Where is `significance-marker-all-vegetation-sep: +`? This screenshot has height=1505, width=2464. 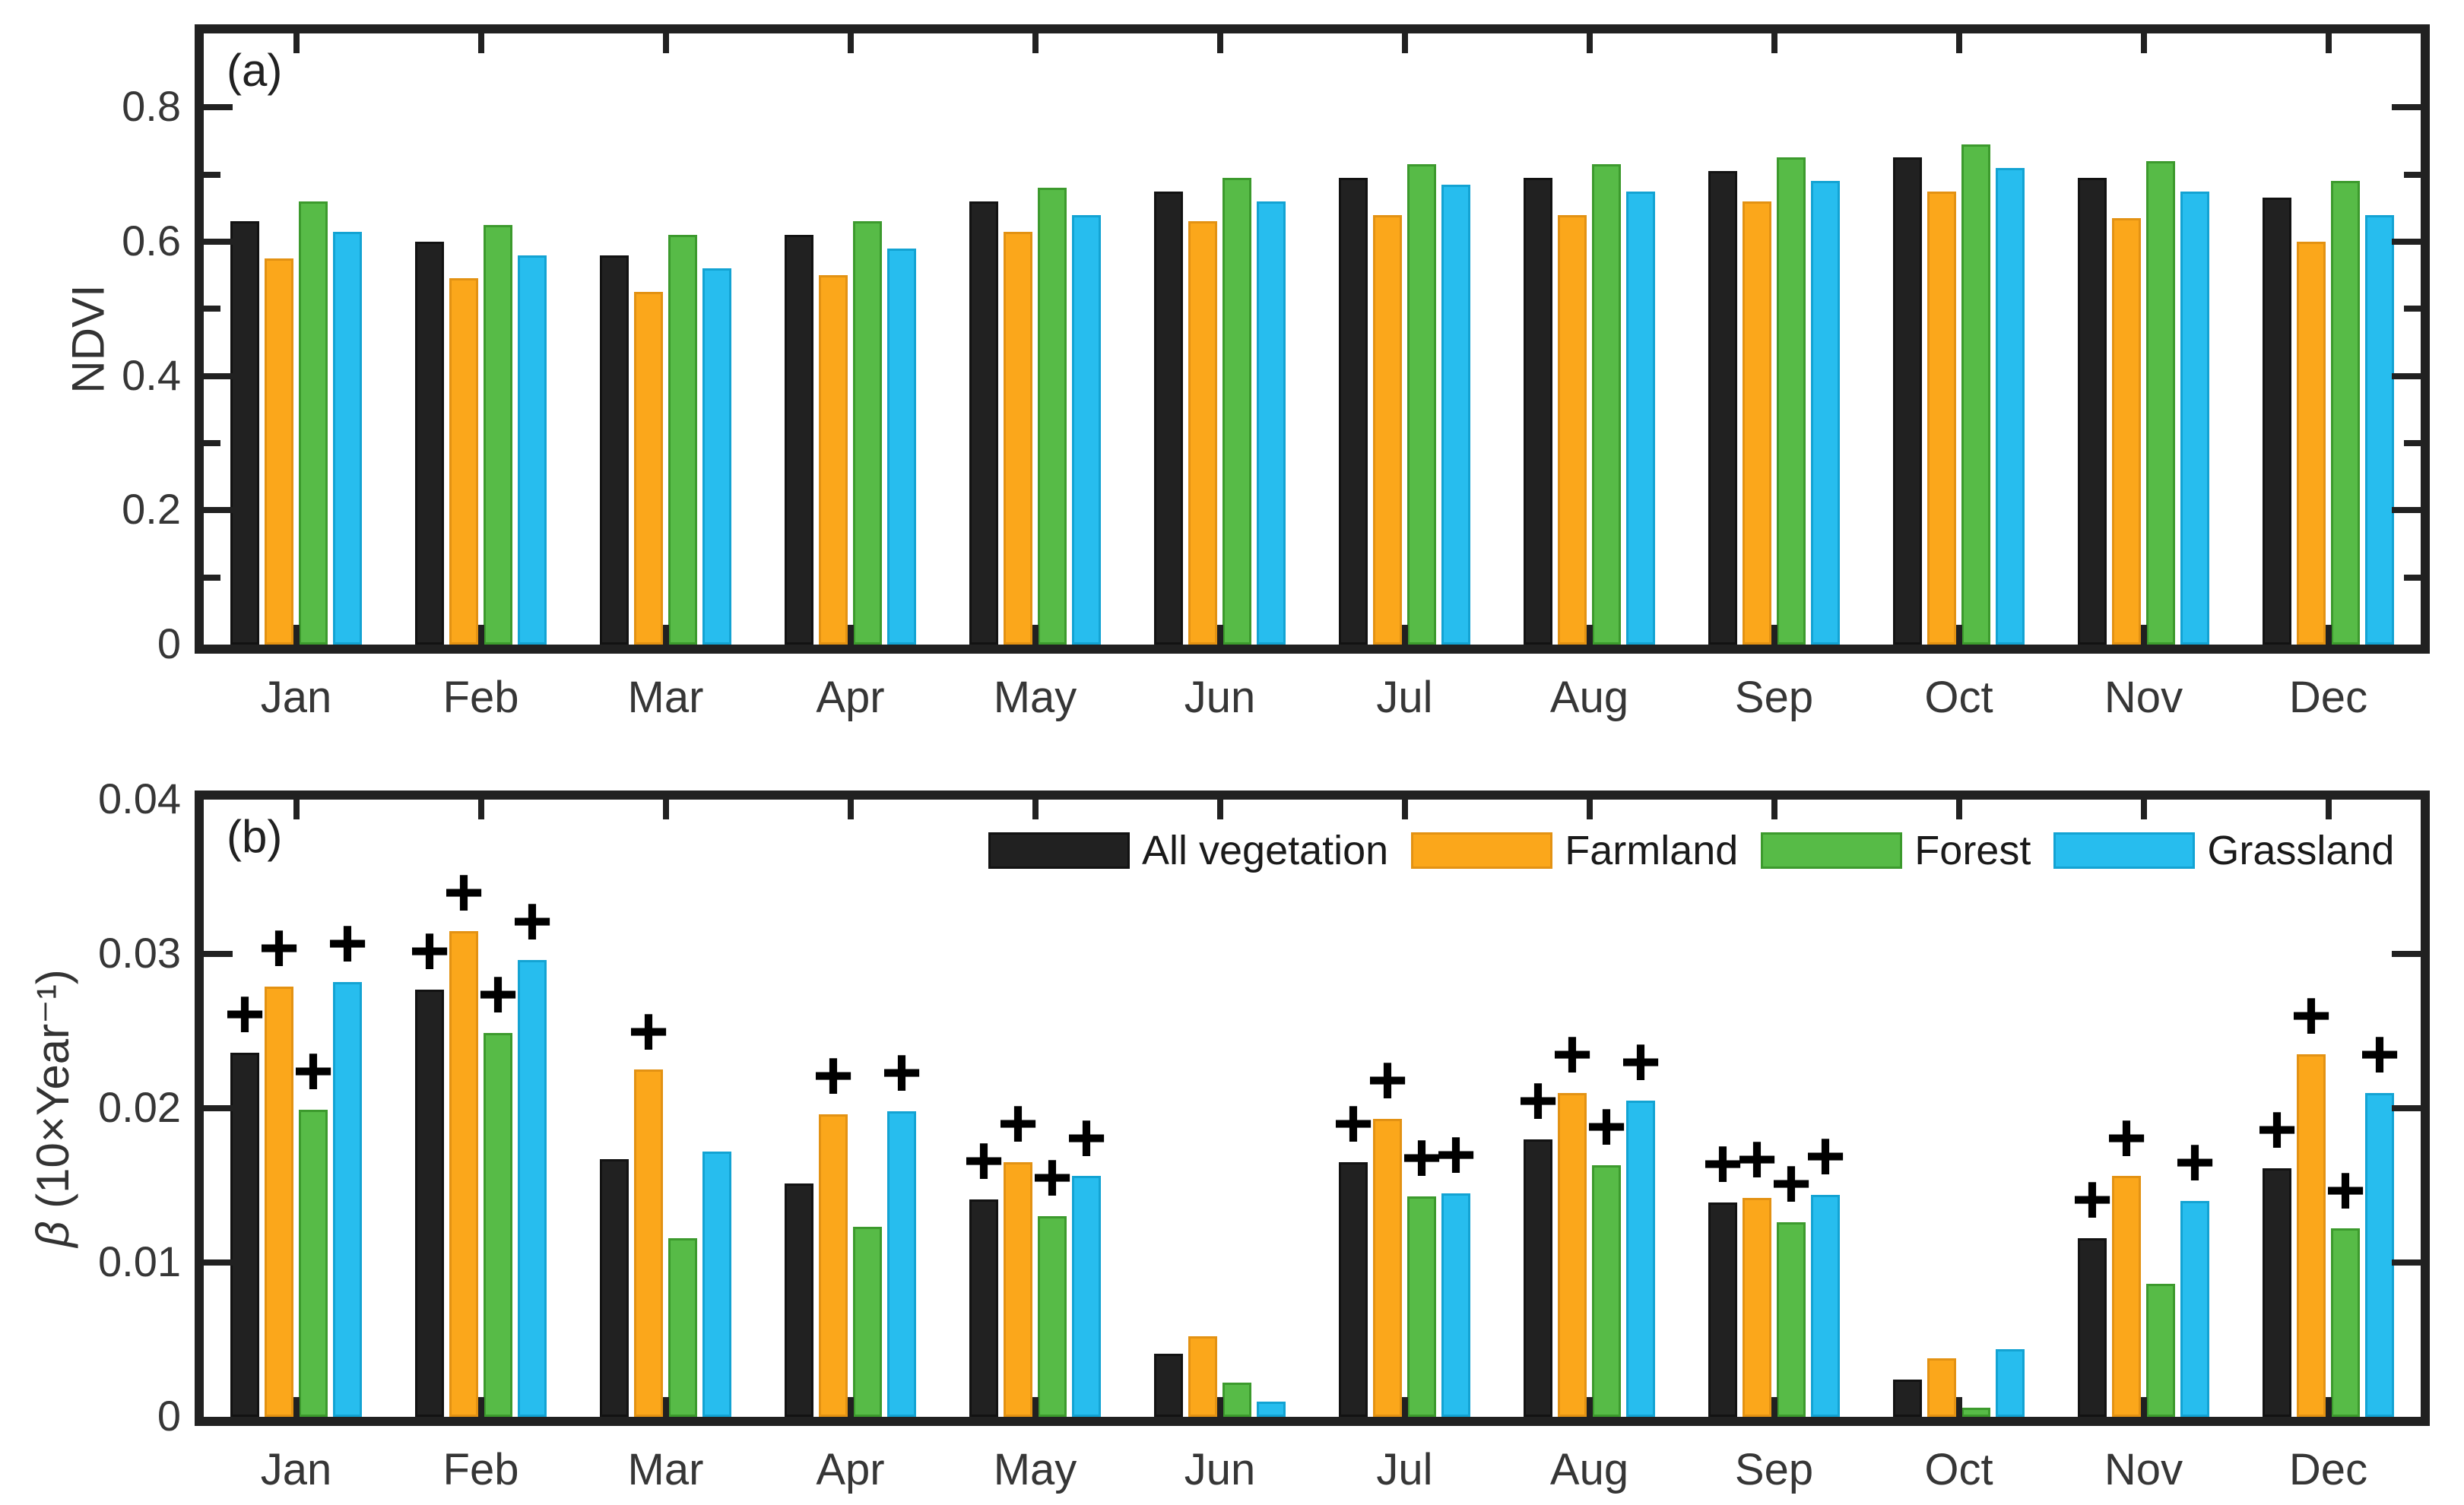 significance-marker-all-vegetation-sep: + is located at coordinates (1723, 1164).